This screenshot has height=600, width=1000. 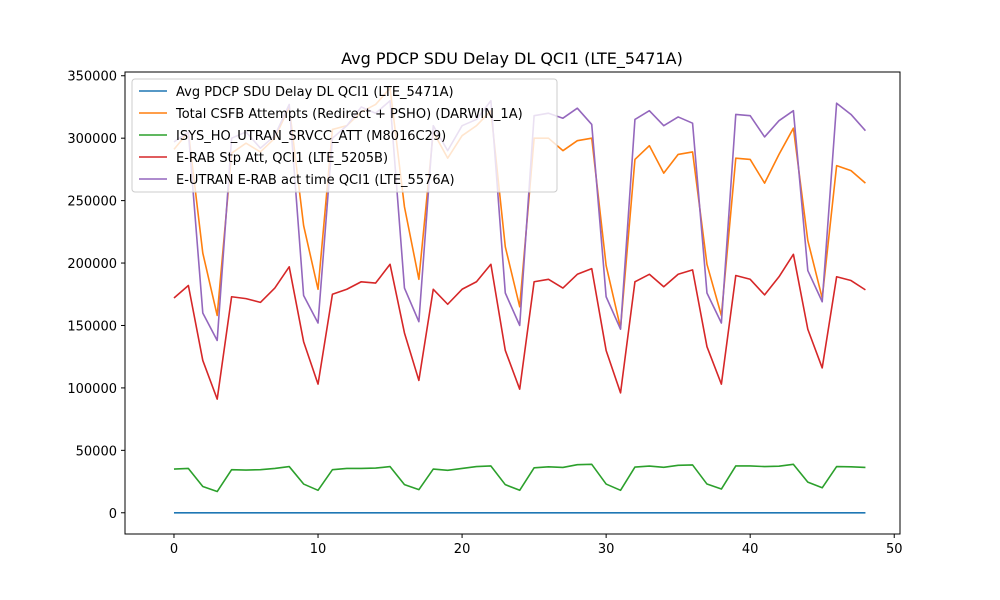 What do you see at coordinates (113, 514) in the screenshot?
I see `y-tick-label: 0` at bounding box center [113, 514].